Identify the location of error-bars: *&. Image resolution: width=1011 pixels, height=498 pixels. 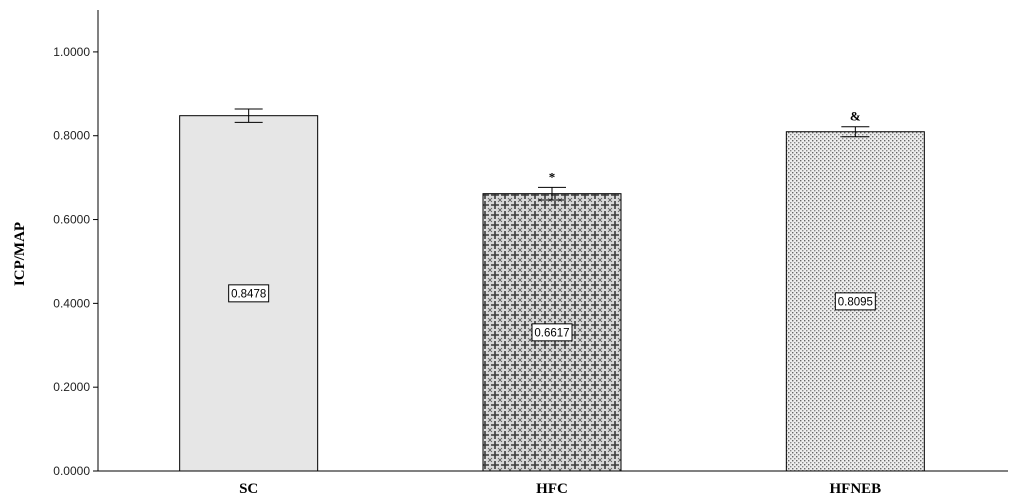
(552, 154).